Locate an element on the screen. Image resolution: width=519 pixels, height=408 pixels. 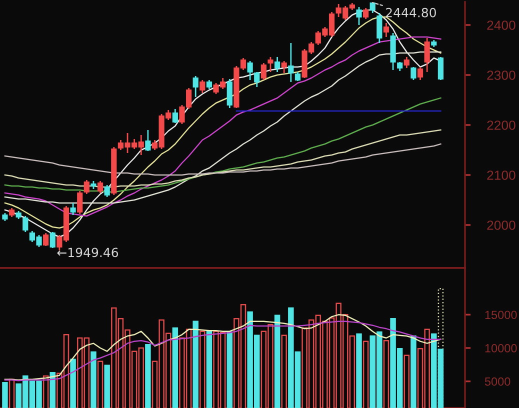
y-tick-label: 2200 is located at coordinates (501, 125).